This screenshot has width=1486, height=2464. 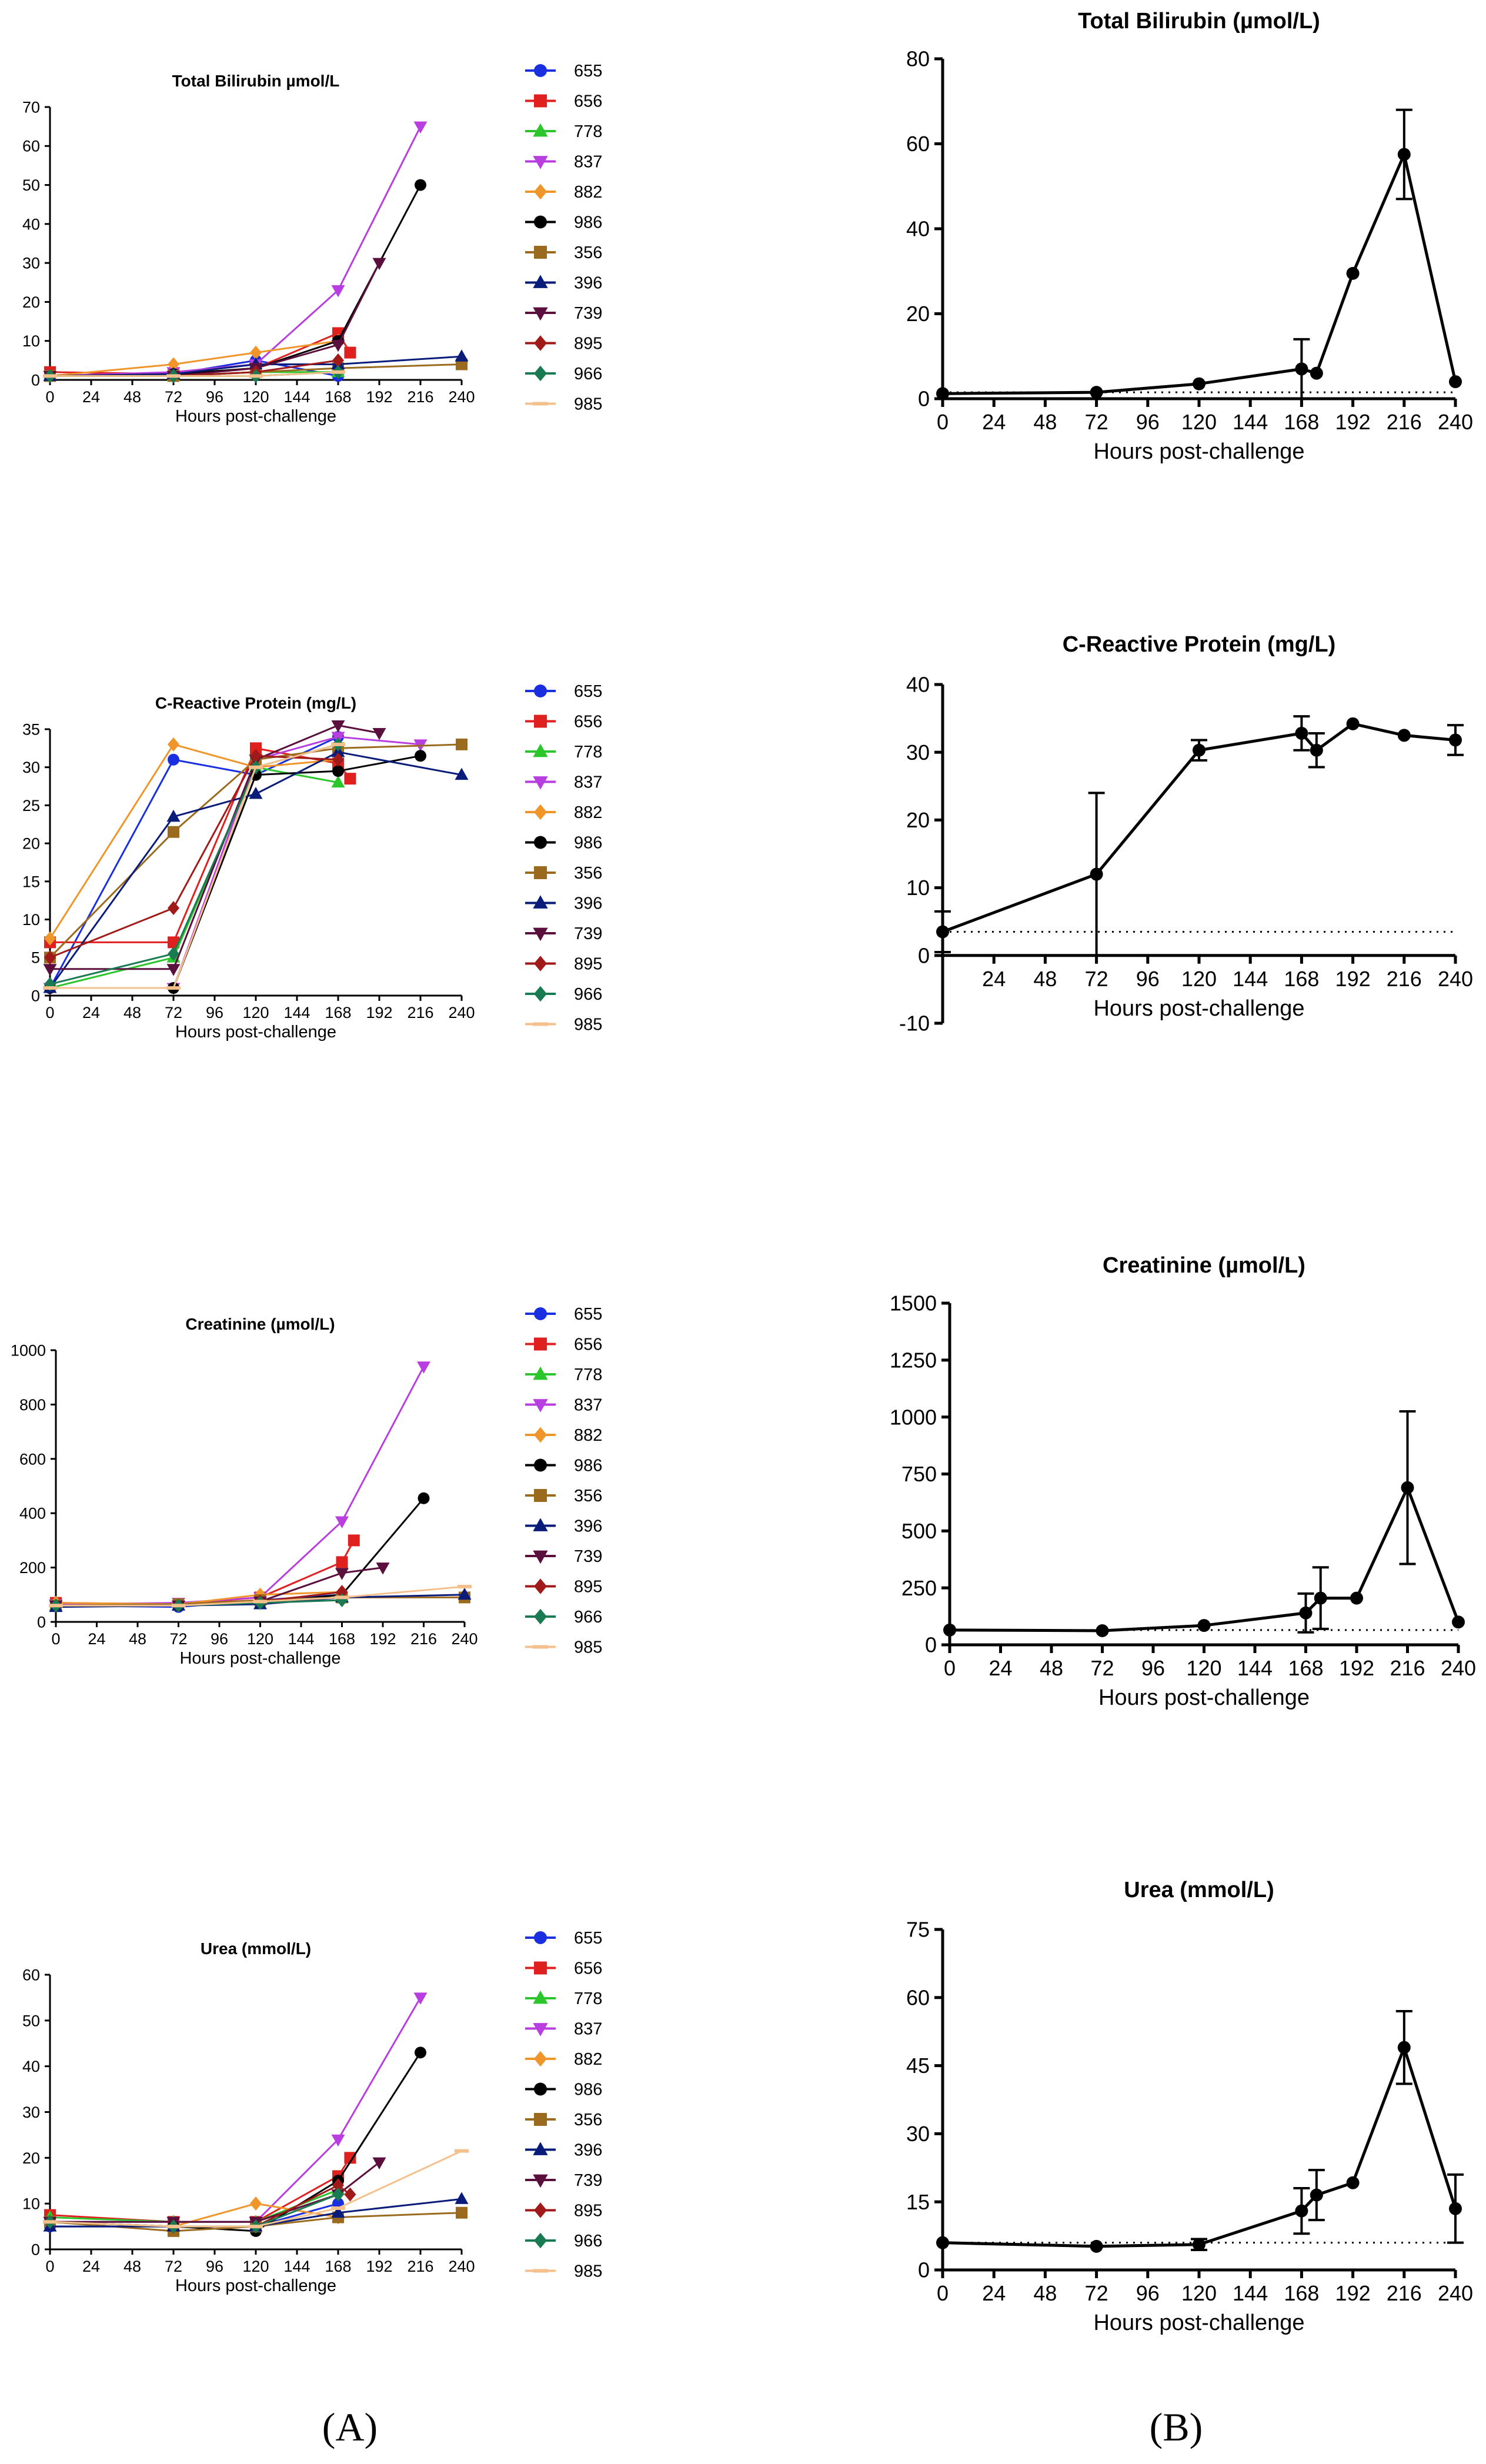 What do you see at coordinates (588, 283) in the screenshot?
I see `legend-label-396: 396` at bounding box center [588, 283].